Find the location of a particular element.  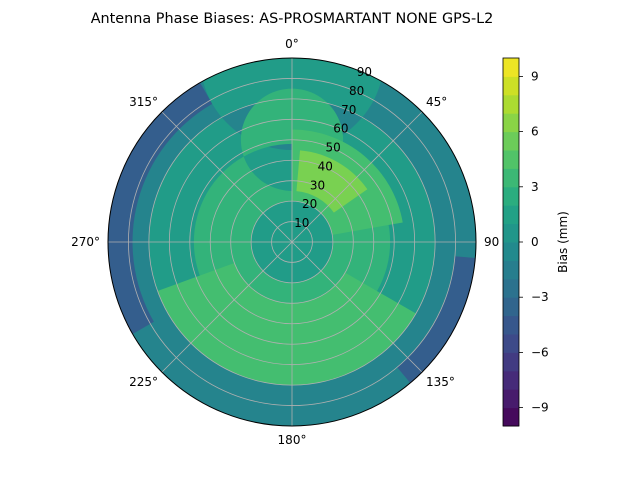

colorbar-tick-label: 9 is located at coordinates (535, 76).